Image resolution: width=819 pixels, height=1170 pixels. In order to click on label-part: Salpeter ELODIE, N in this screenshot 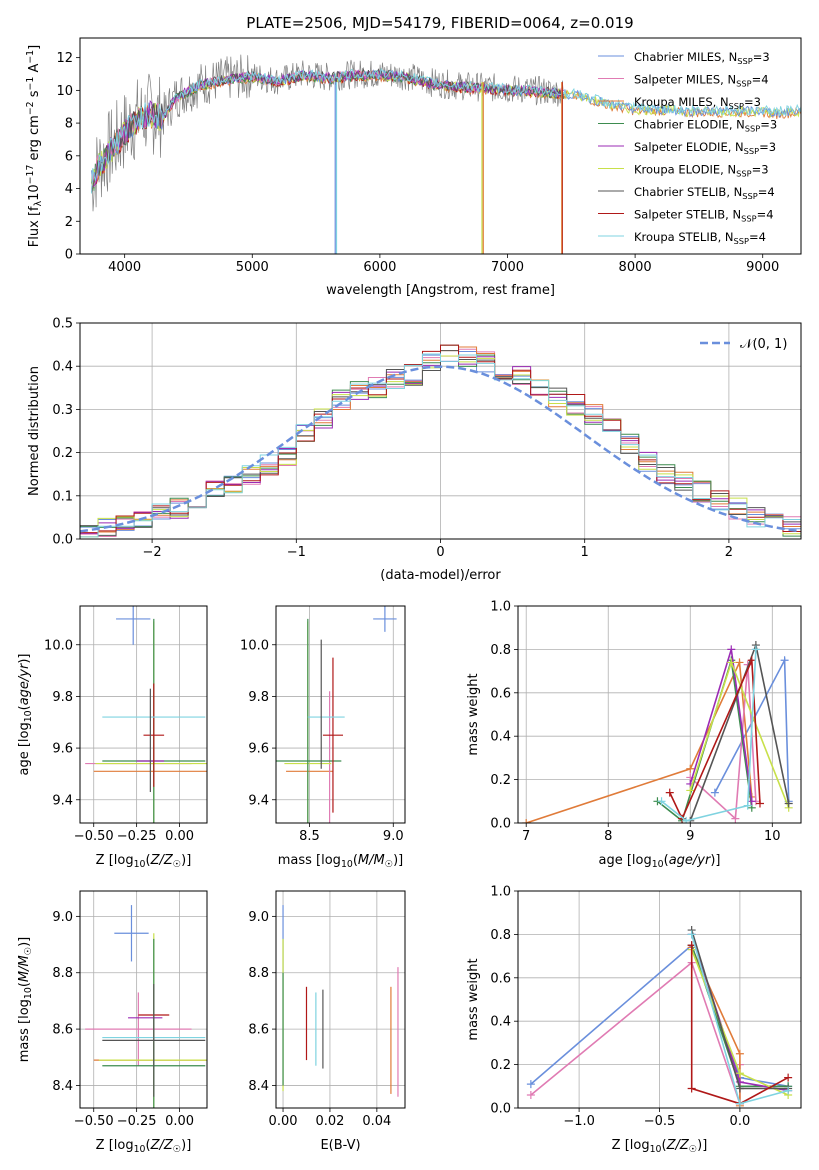, I will do `click(689, 147)`.